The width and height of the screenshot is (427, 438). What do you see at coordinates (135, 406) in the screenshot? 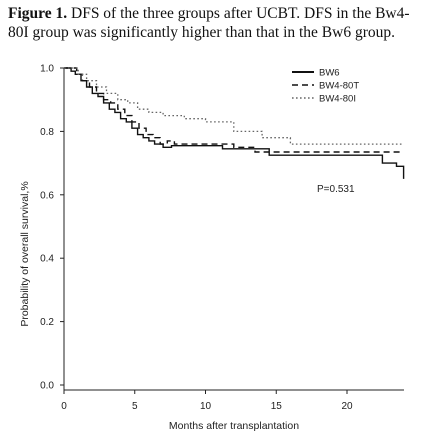
I see `x-tick-label: 5` at bounding box center [135, 406].